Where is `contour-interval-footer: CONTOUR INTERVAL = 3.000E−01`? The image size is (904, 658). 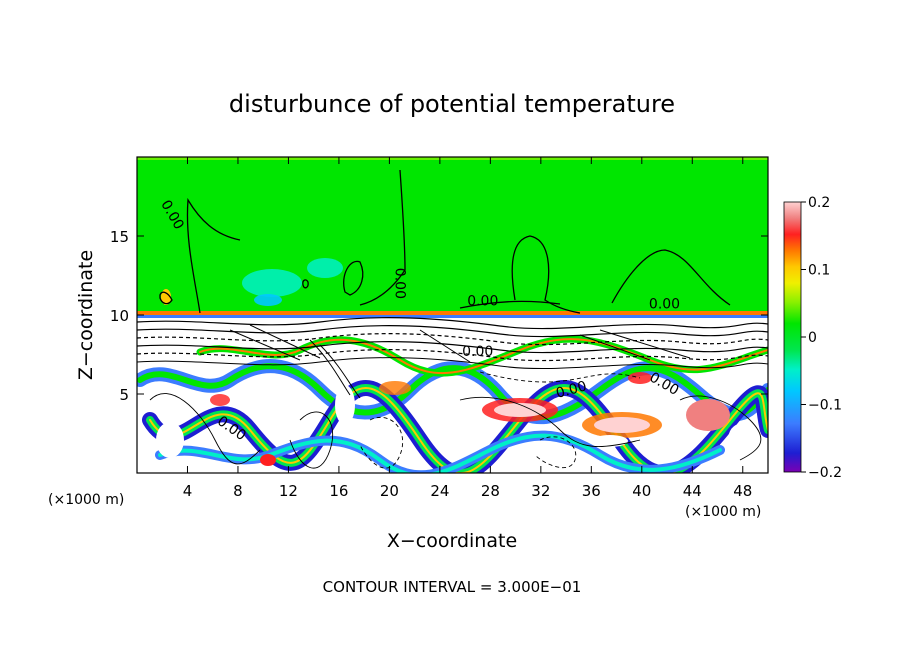
contour-interval-footer: CONTOUR INTERVAL = 3.000E−01 is located at coordinates (452, 587).